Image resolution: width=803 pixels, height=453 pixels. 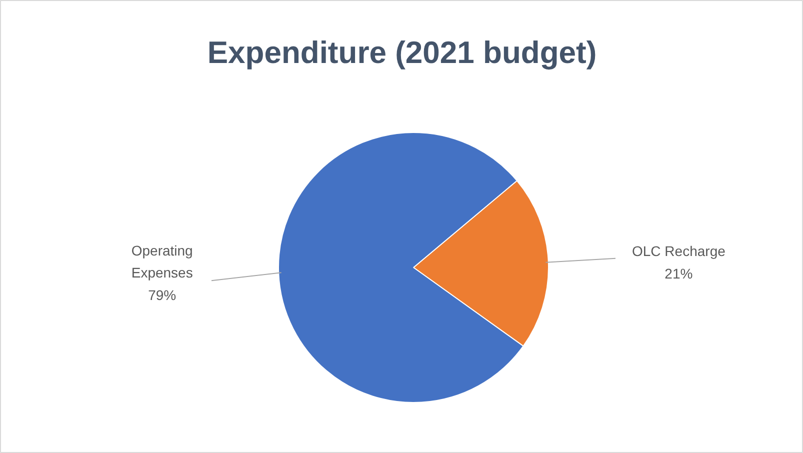 I want to click on slice-label: OLC Recharge, so click(x=679, y=251).